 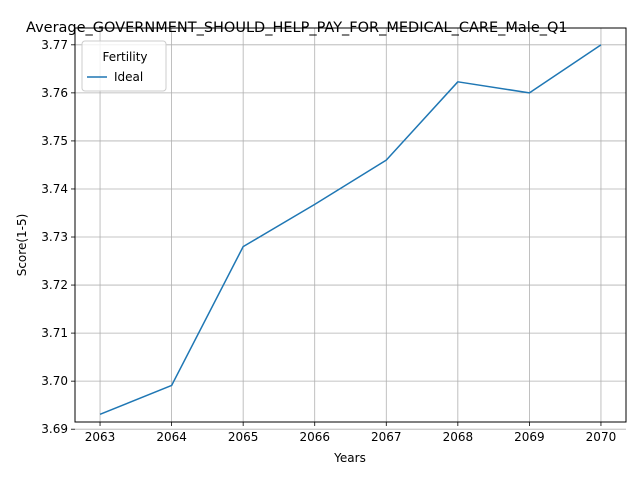 I want to click on y-tick-label: 3.73, so click(x=54, y=237).